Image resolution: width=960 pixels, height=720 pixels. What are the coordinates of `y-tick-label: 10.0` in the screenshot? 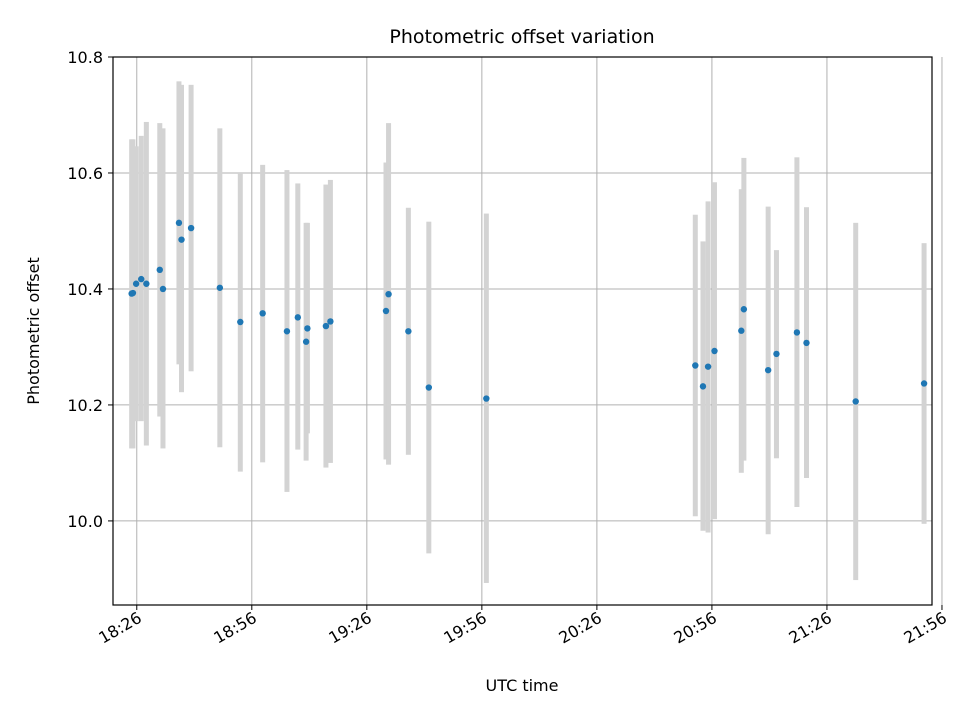 It's located at (85, 521).